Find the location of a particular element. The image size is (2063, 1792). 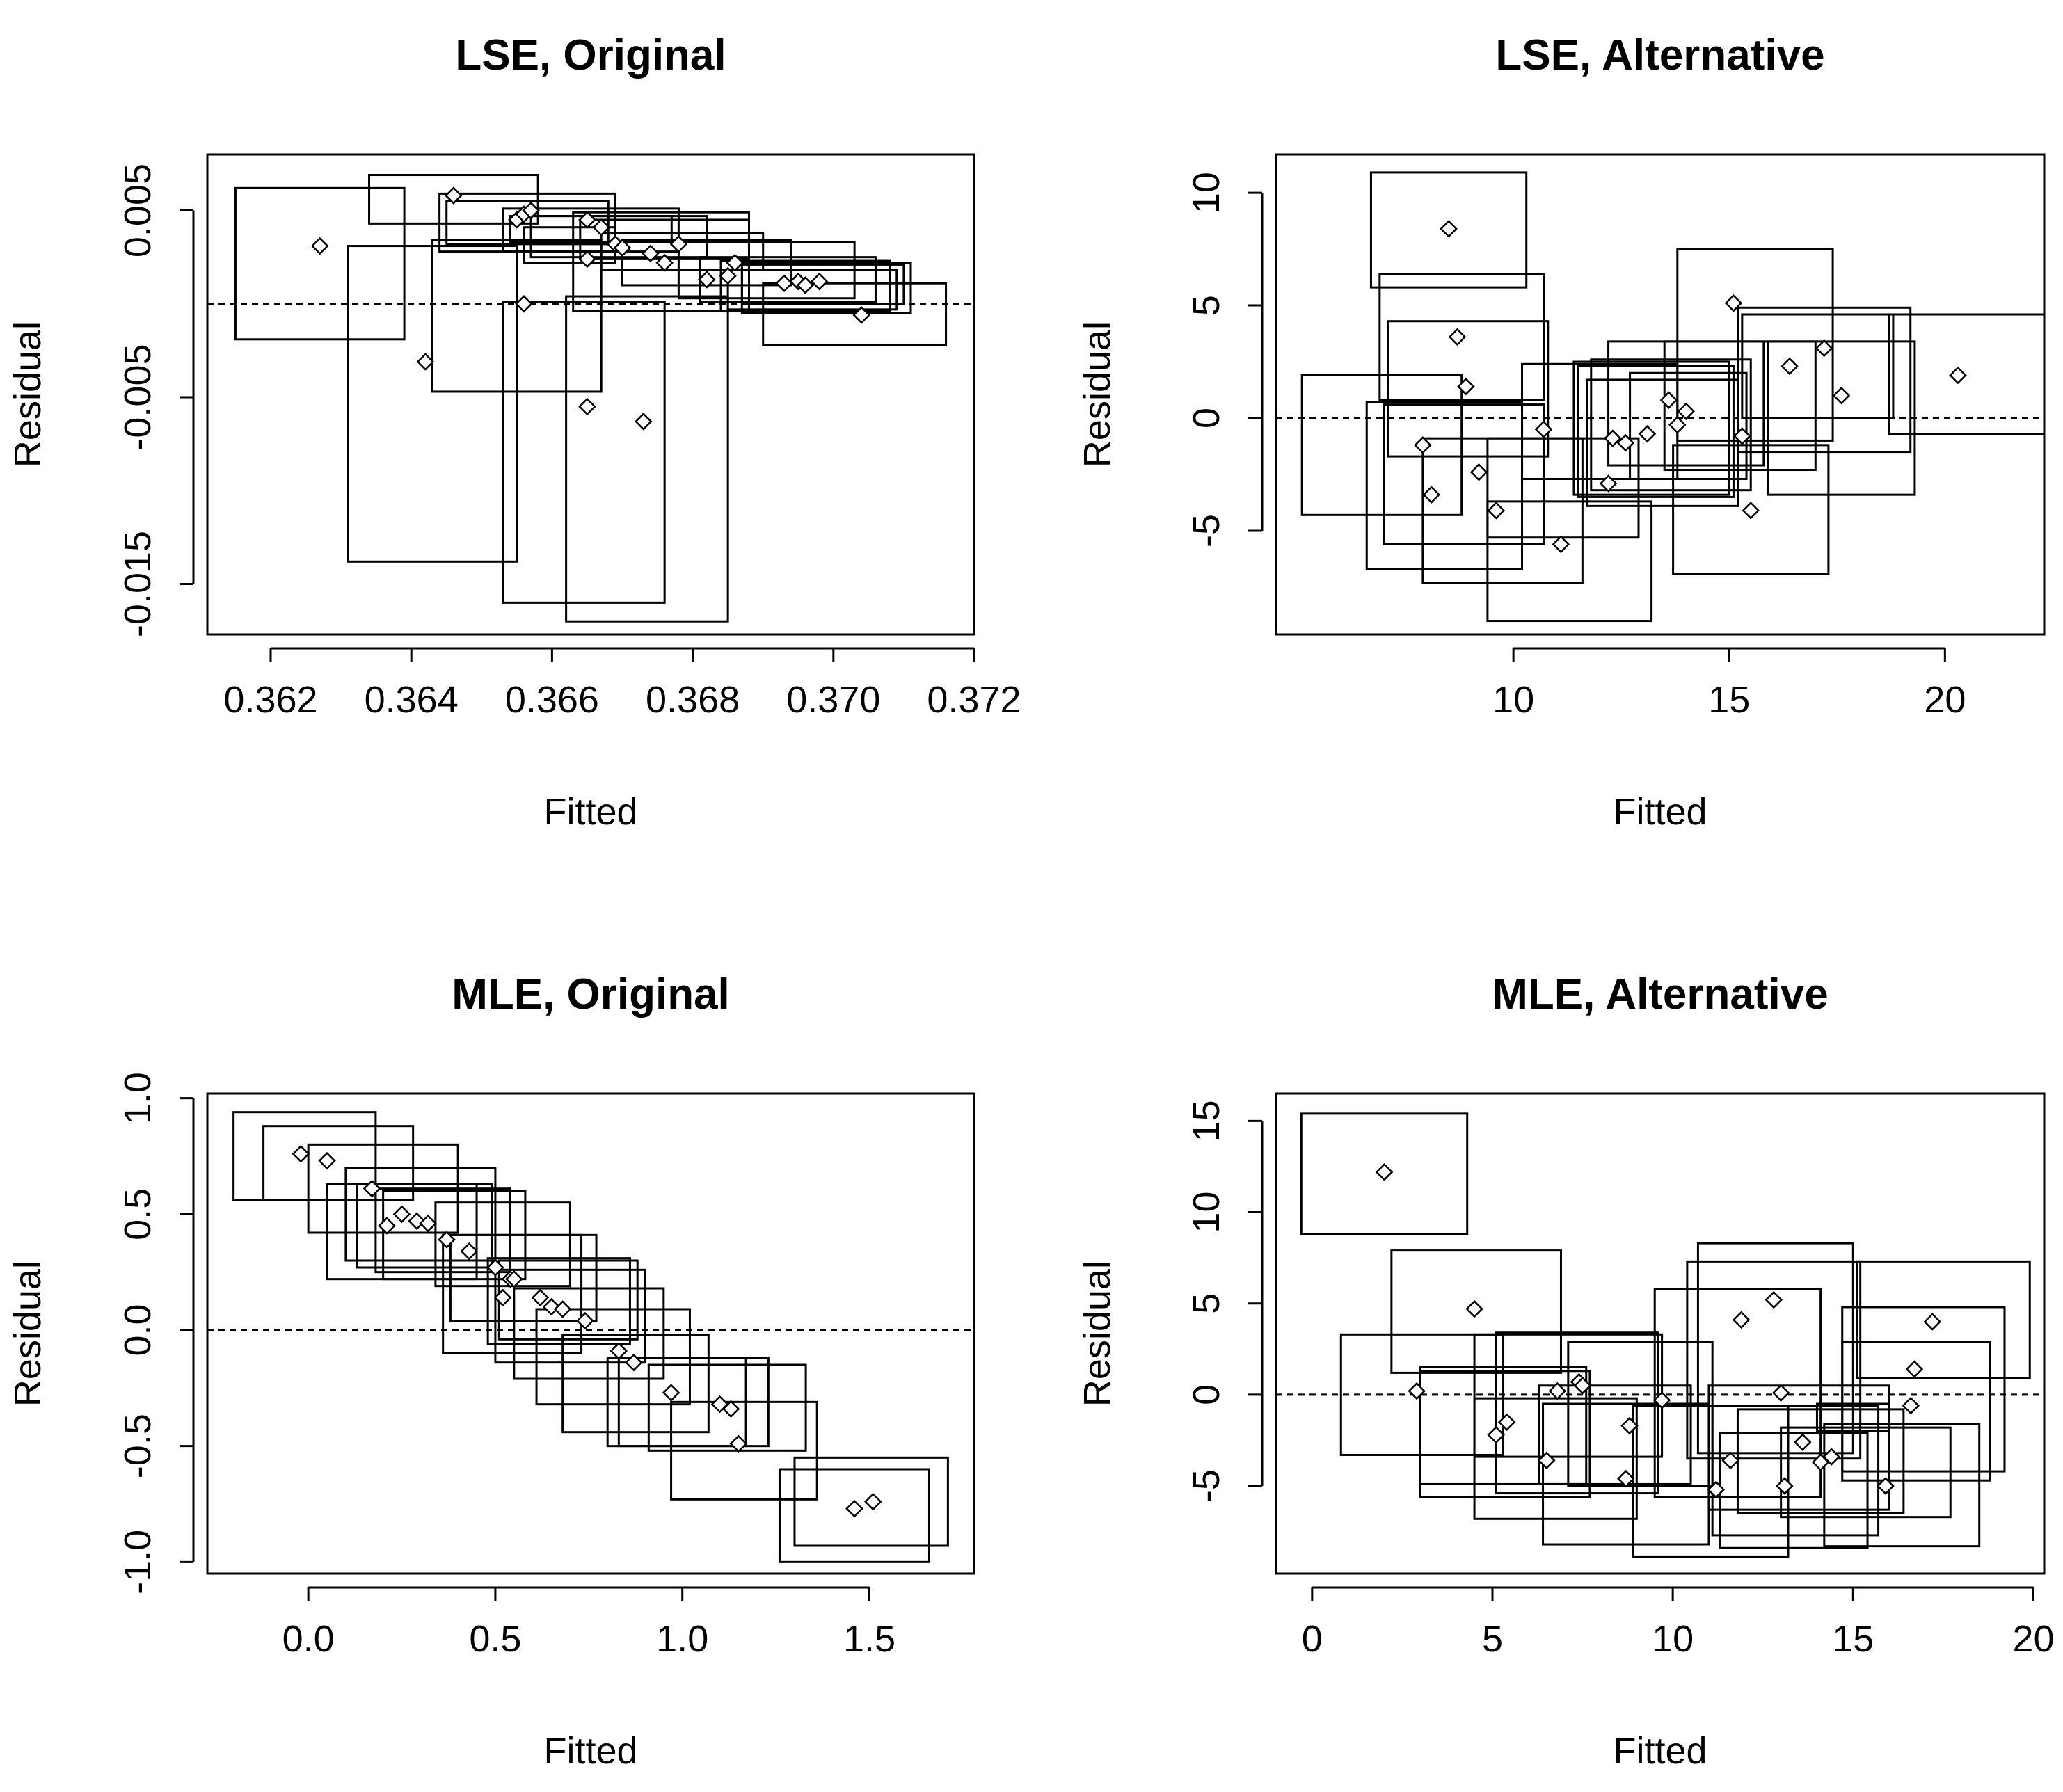

y-tick-label: -0.005 is located at coordinates (138, 397).